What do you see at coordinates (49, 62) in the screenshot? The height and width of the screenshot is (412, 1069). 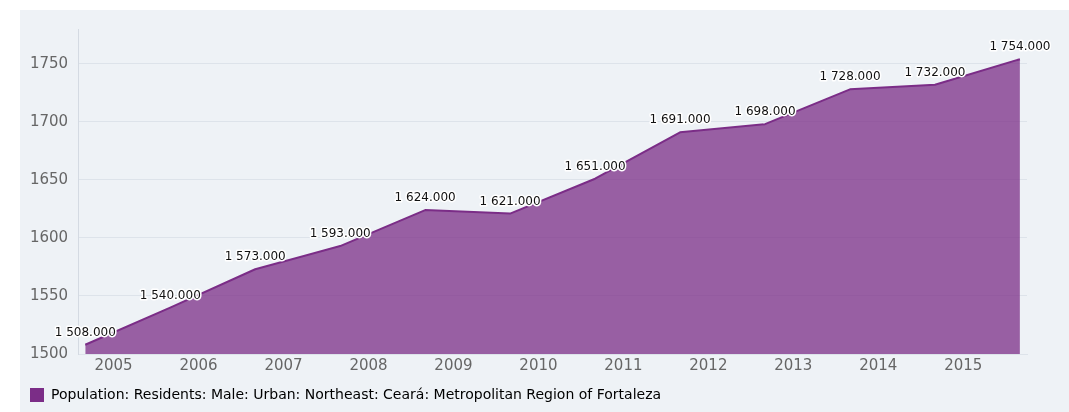 I see `y-tick-label: 1750` at bounding box center [49, 62].